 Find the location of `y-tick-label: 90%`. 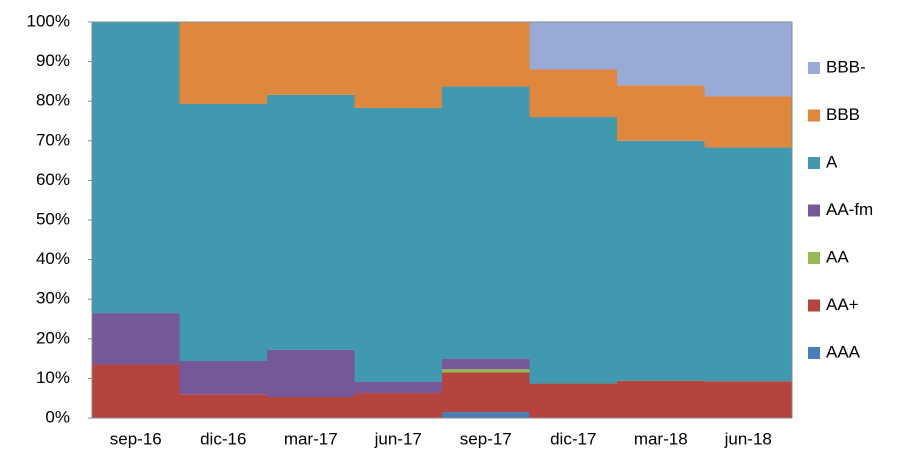

y-tick-label: 90% is located at coordinates (53, 60).